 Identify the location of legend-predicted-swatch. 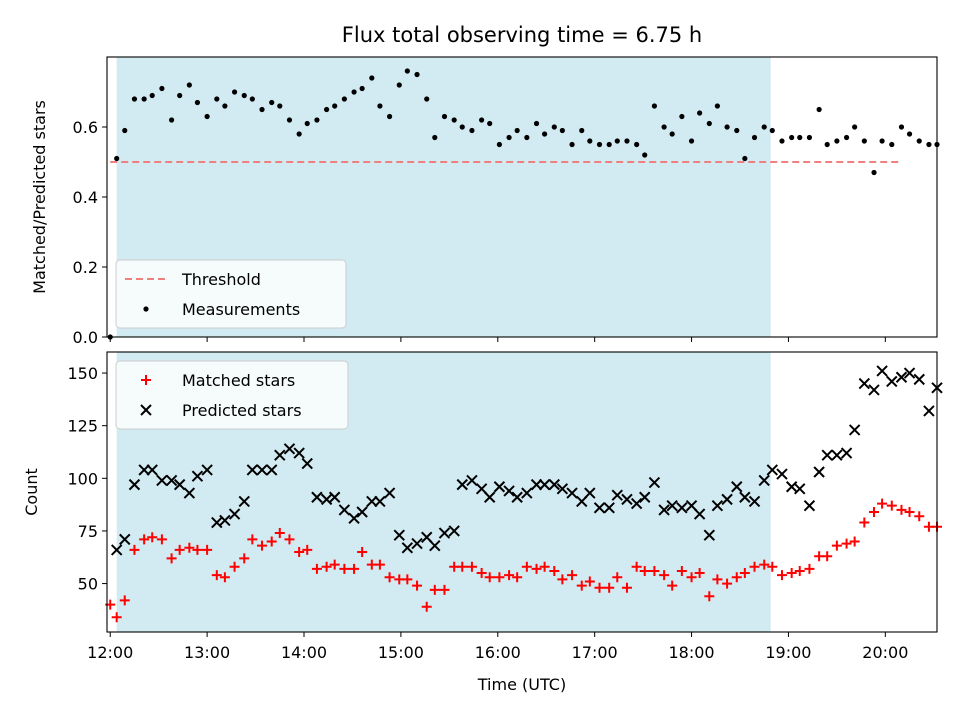
(146, 410).